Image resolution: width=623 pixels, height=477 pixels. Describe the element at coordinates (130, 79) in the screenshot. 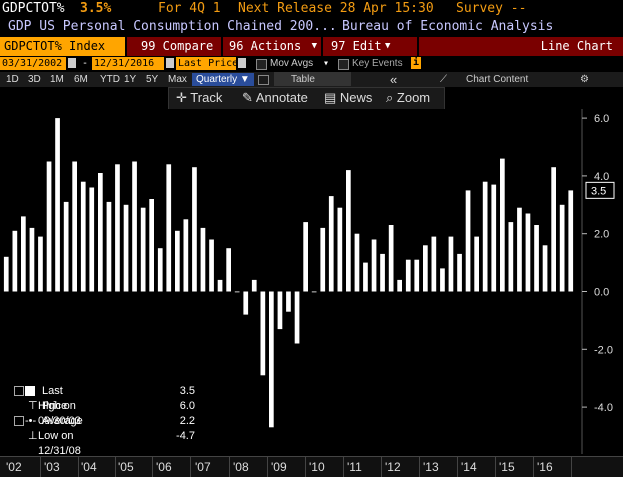

I see `period-button-1y: 1Y` at that location.